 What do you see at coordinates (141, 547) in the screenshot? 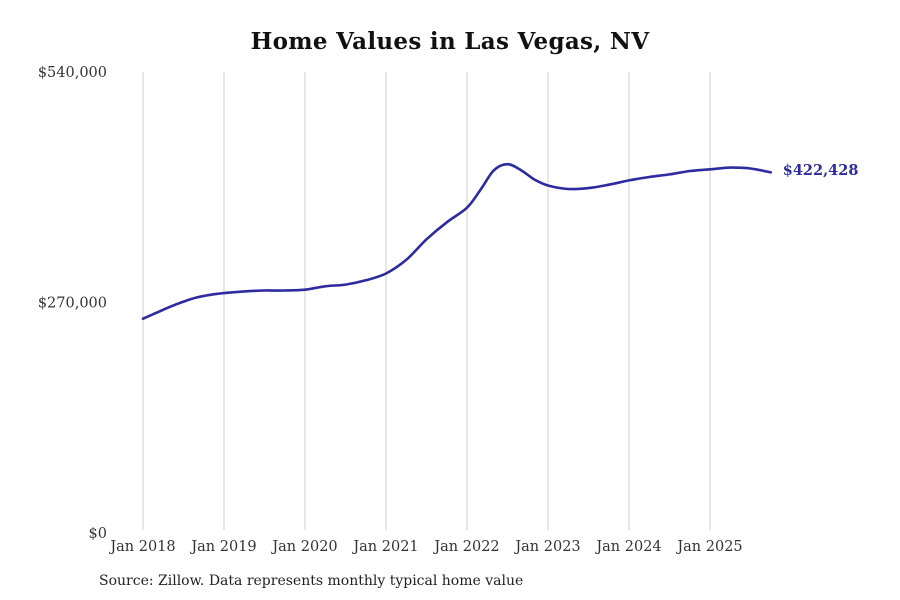
I see `x-axis-tick-label: Jan 2018` at bounding box center [141, 547].